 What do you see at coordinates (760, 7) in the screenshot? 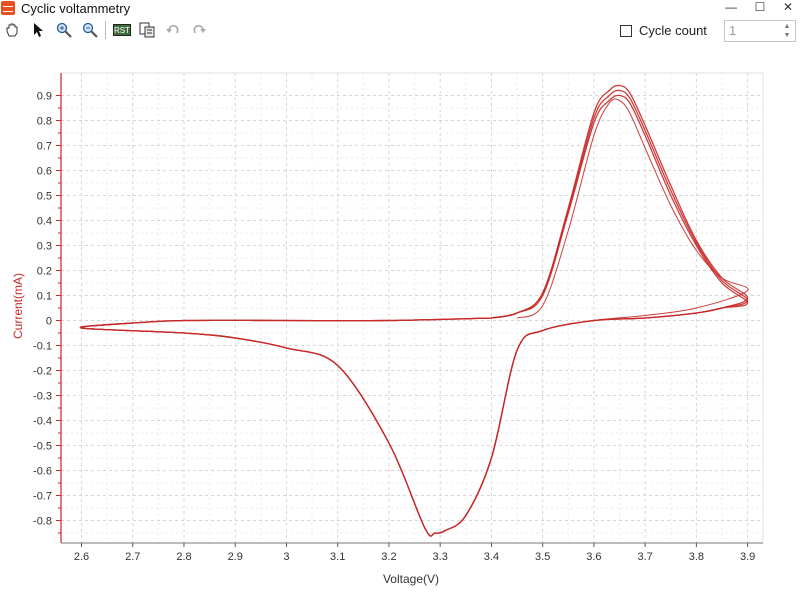
I see `maximize-button: ☐` at bounding box center [760, 7].